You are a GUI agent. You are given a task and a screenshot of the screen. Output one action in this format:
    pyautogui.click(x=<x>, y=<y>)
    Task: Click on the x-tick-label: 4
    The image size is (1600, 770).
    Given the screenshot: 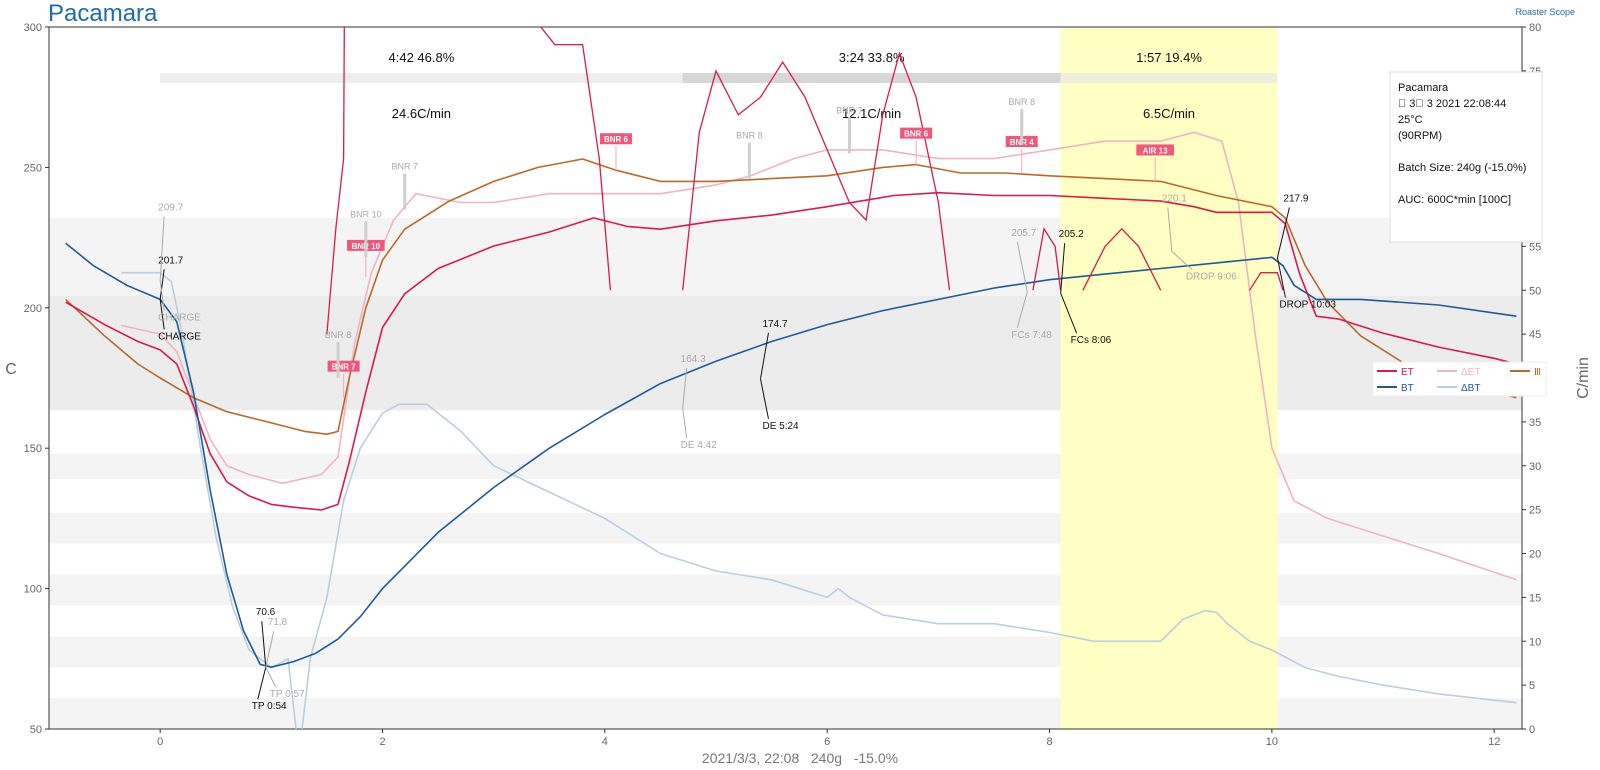 What is the action you would take?
    pyautogui.click(x=605, y=742)
    